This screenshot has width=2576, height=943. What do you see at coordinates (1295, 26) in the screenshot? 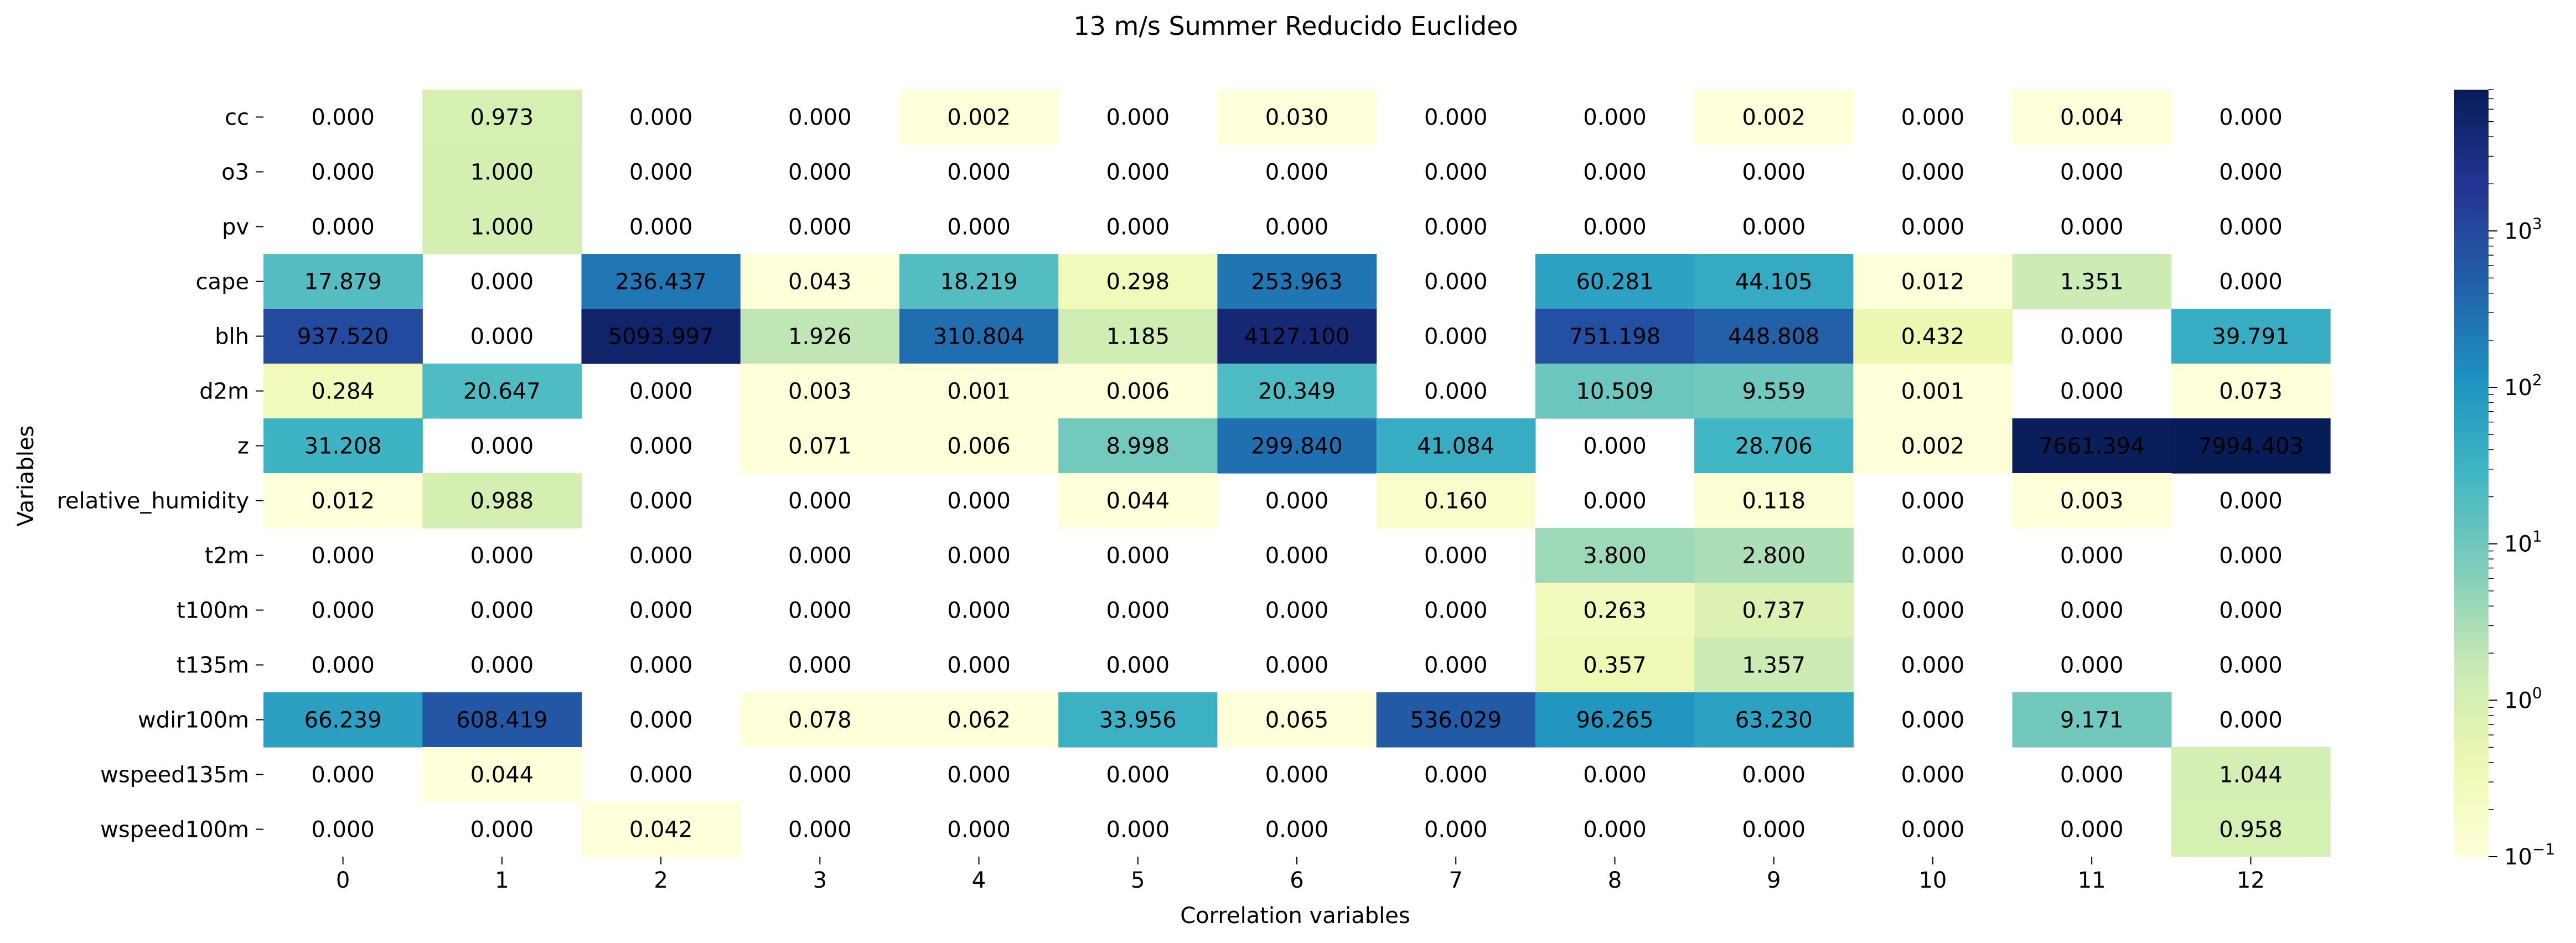
I see `chart-title: 13 m/s Summer Reducido Euclideo` at bounding box center [1295, 26].